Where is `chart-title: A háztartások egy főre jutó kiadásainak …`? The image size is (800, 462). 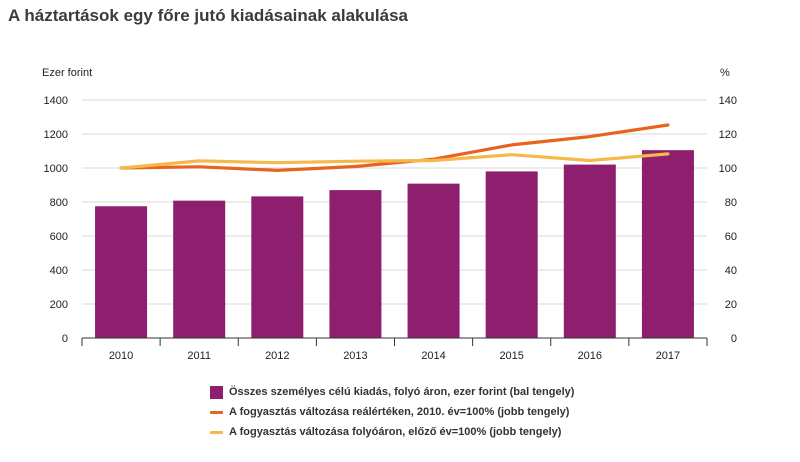
chart-title: A háztartások egy főre jutó kiadásainak … is located at coordinates (208, 15).